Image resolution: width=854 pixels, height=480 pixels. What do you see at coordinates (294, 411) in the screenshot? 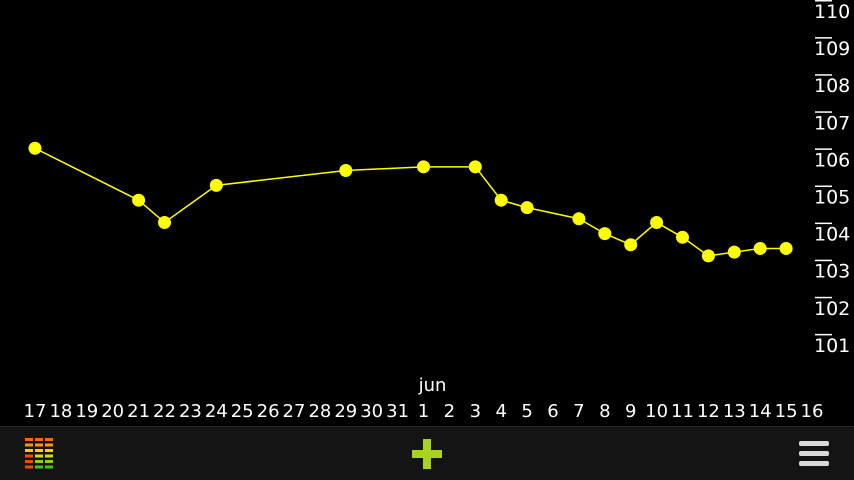
I see `x-tick-label: 27` at bounding box center [294, 411].